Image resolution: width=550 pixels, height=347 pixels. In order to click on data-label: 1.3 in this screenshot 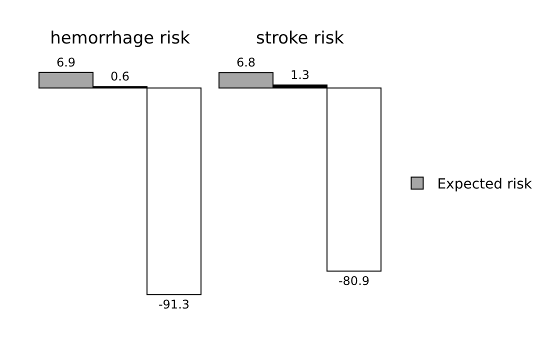, I will do `click(300, 75)`.